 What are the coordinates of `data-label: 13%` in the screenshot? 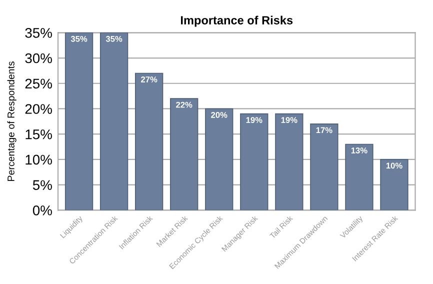 It's located at (359, 150).